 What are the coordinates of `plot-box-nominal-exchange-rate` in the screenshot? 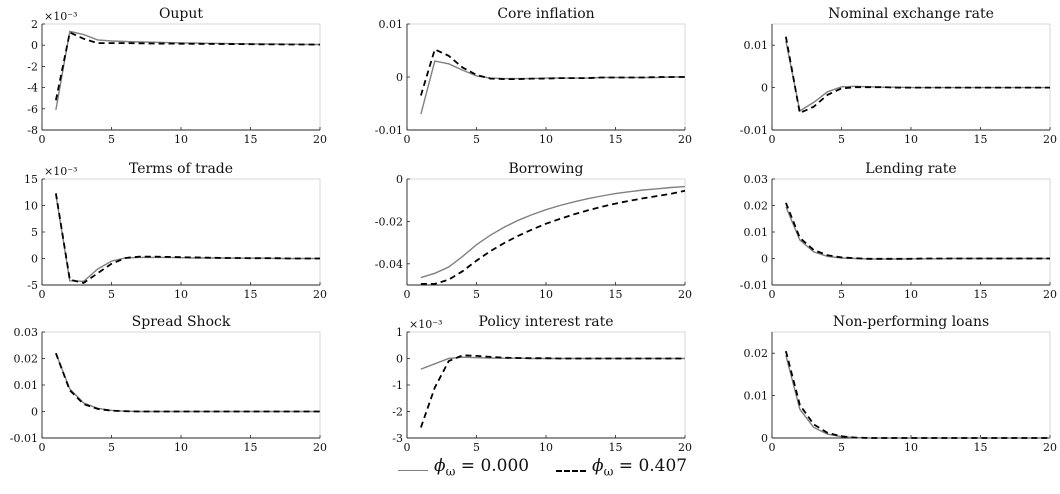 It's located at (911, 77).